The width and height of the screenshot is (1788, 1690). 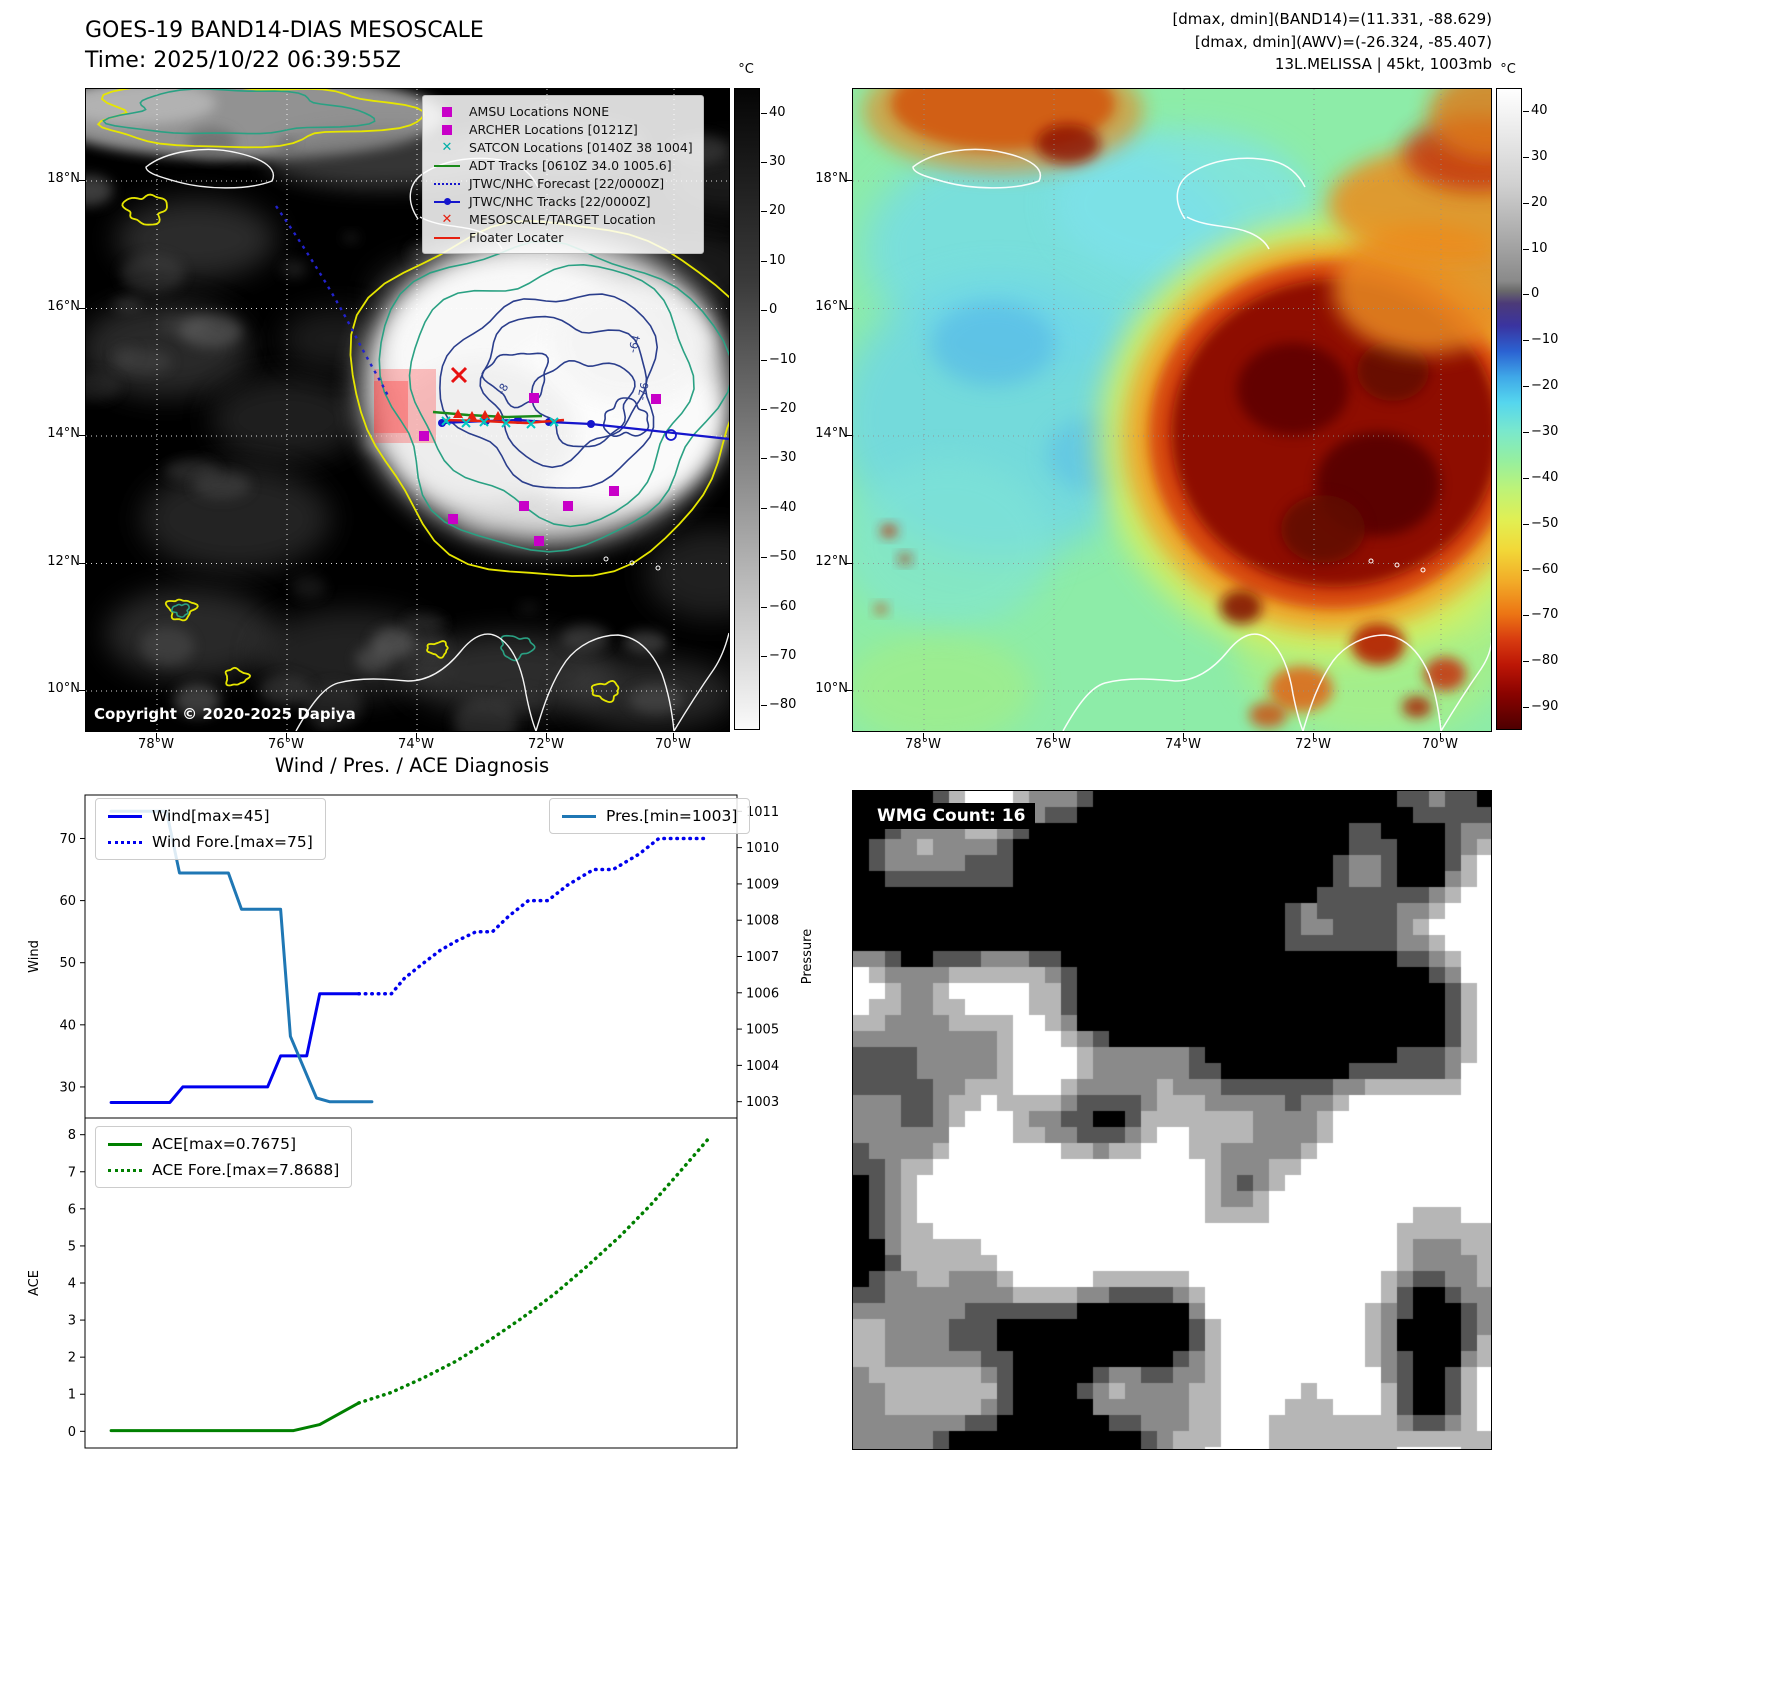 I want to click on dotted-line-marker-icon, so click(x=447, y=183).